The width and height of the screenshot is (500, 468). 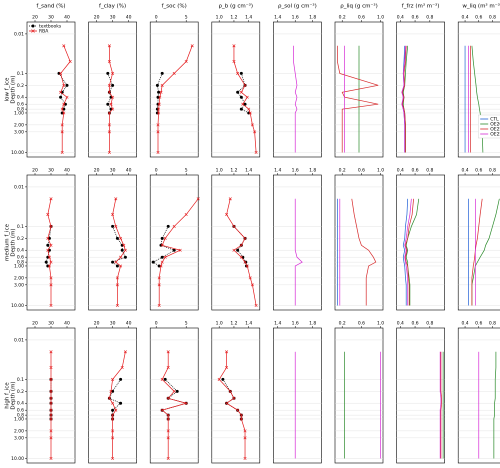 I want to click on x-tick-label: 0.8, so click(x=429, y=324).